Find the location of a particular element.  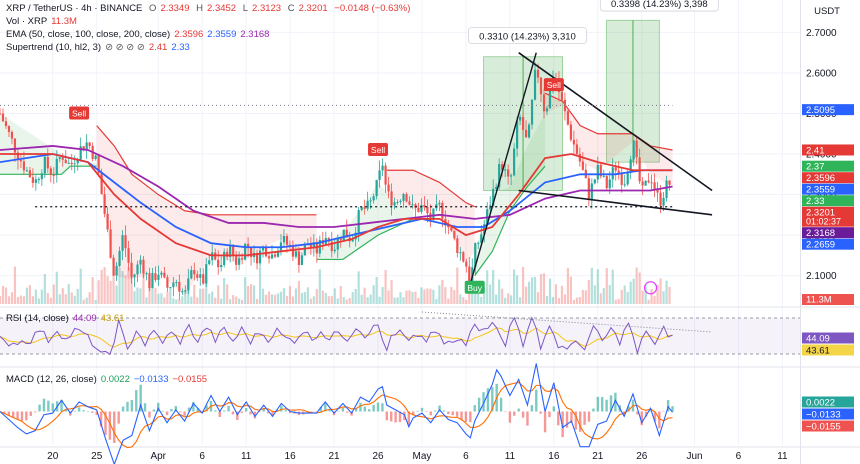

rsi-legend: RSI (14, close) 44.09 43.61 is located at coordinates (67, 319).